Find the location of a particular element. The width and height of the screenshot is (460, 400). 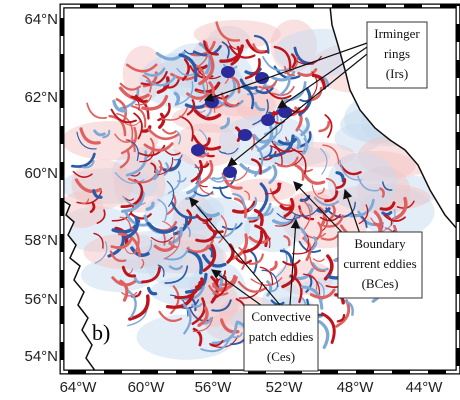

y-tick-label: 64°N is located at coordinates (41, 19).